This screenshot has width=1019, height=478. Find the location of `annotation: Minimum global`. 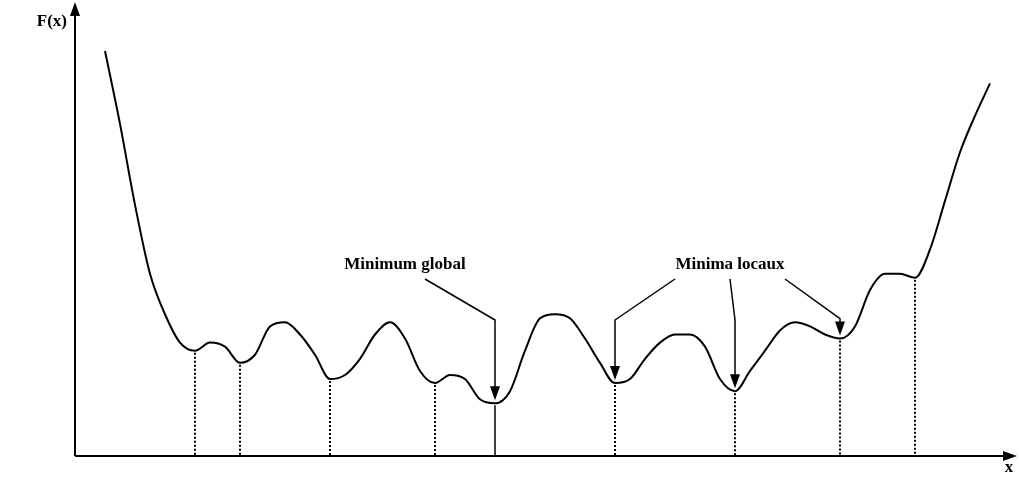

annotation: Minimum global is located at coordinates (405, 264).